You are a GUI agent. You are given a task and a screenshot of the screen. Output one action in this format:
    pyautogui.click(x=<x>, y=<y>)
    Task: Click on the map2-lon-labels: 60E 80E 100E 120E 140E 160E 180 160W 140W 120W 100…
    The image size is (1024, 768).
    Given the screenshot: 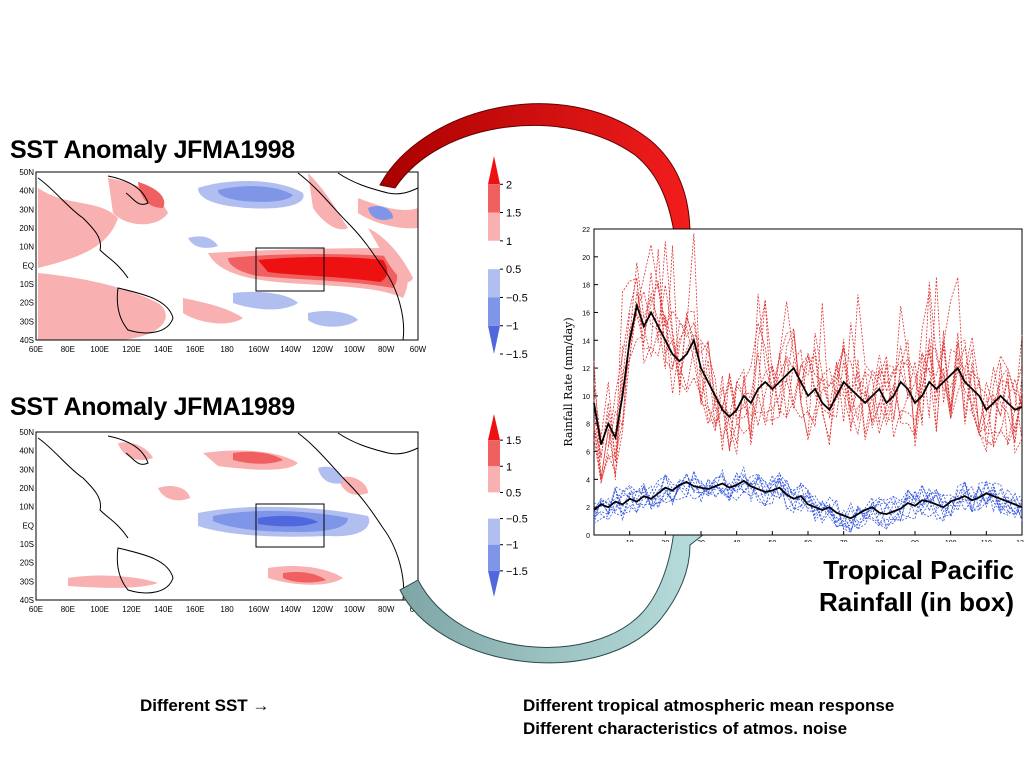 What is the action you would take?
    pyautogui.click(x=228, y=609)
    